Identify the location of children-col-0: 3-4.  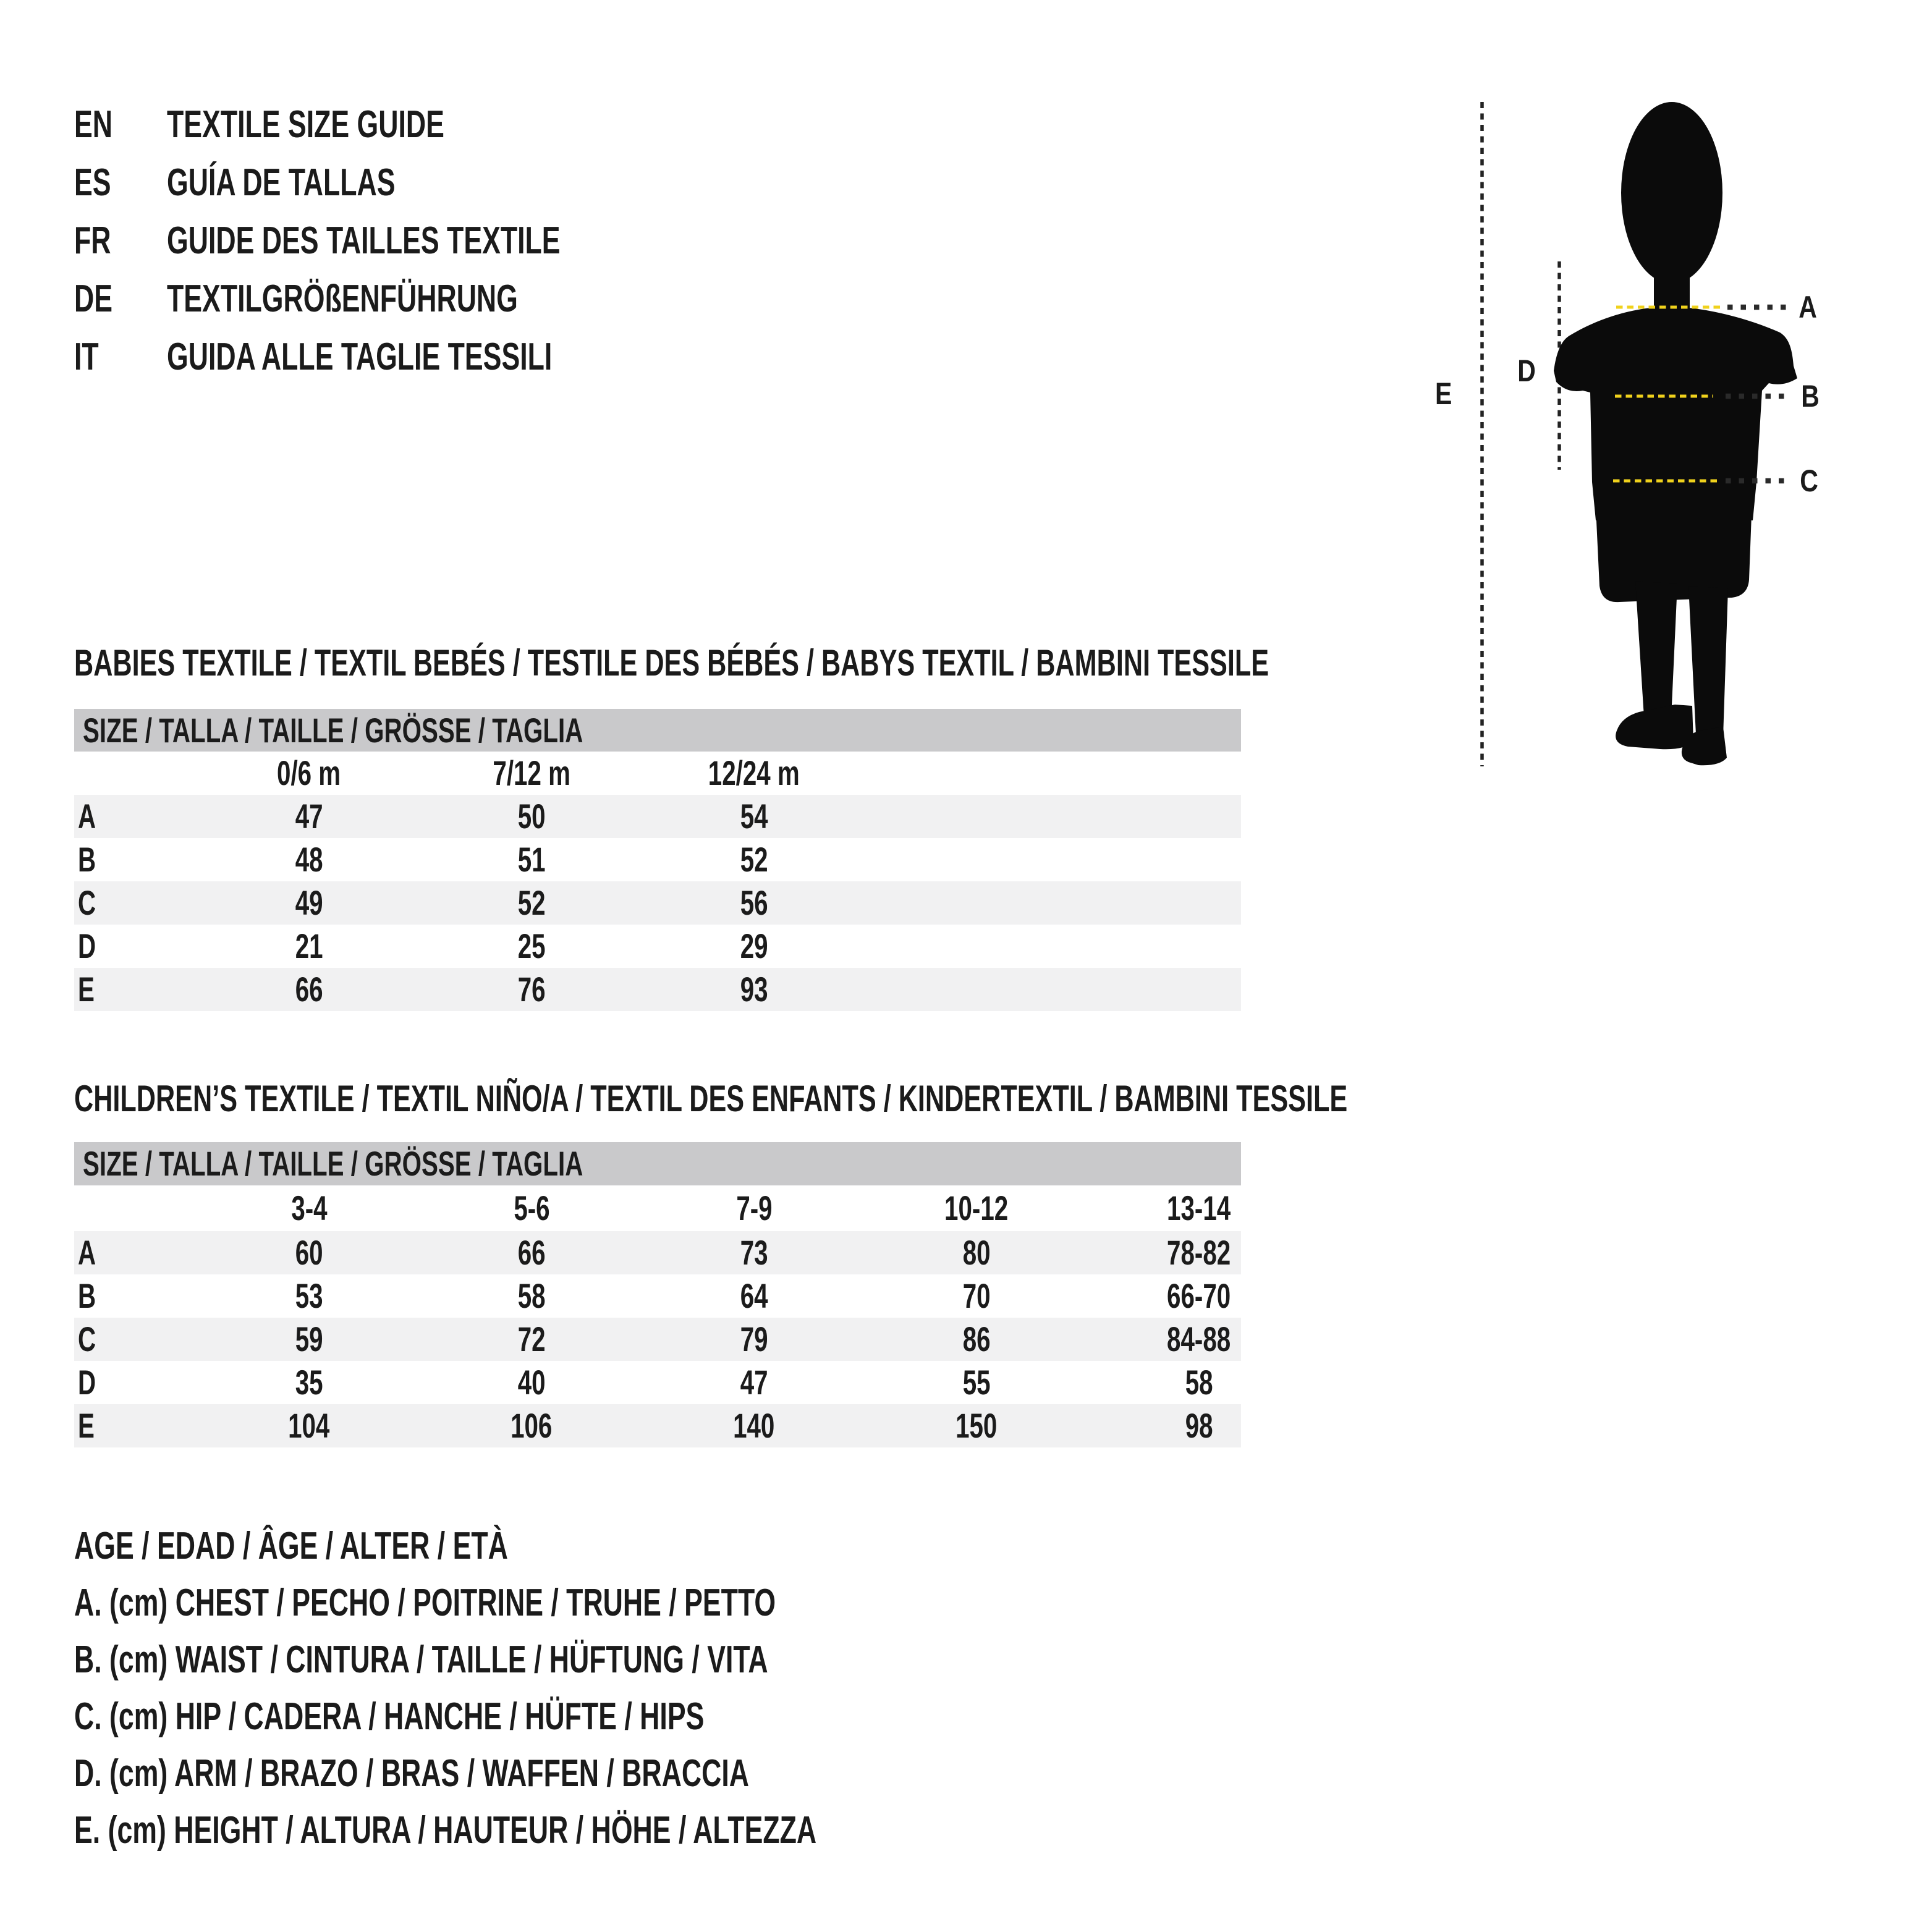
(309, 1207).